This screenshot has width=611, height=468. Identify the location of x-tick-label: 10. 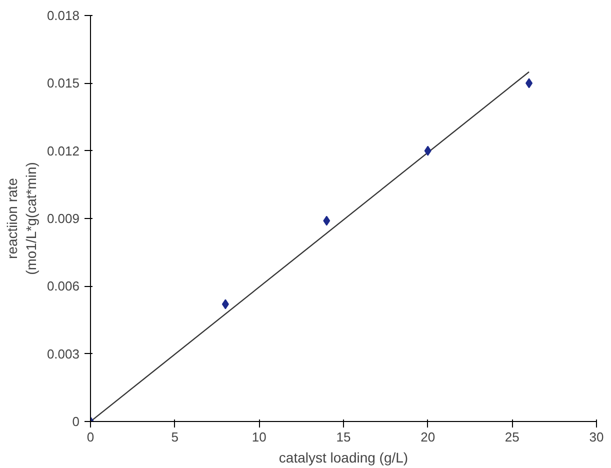
(259, 437).